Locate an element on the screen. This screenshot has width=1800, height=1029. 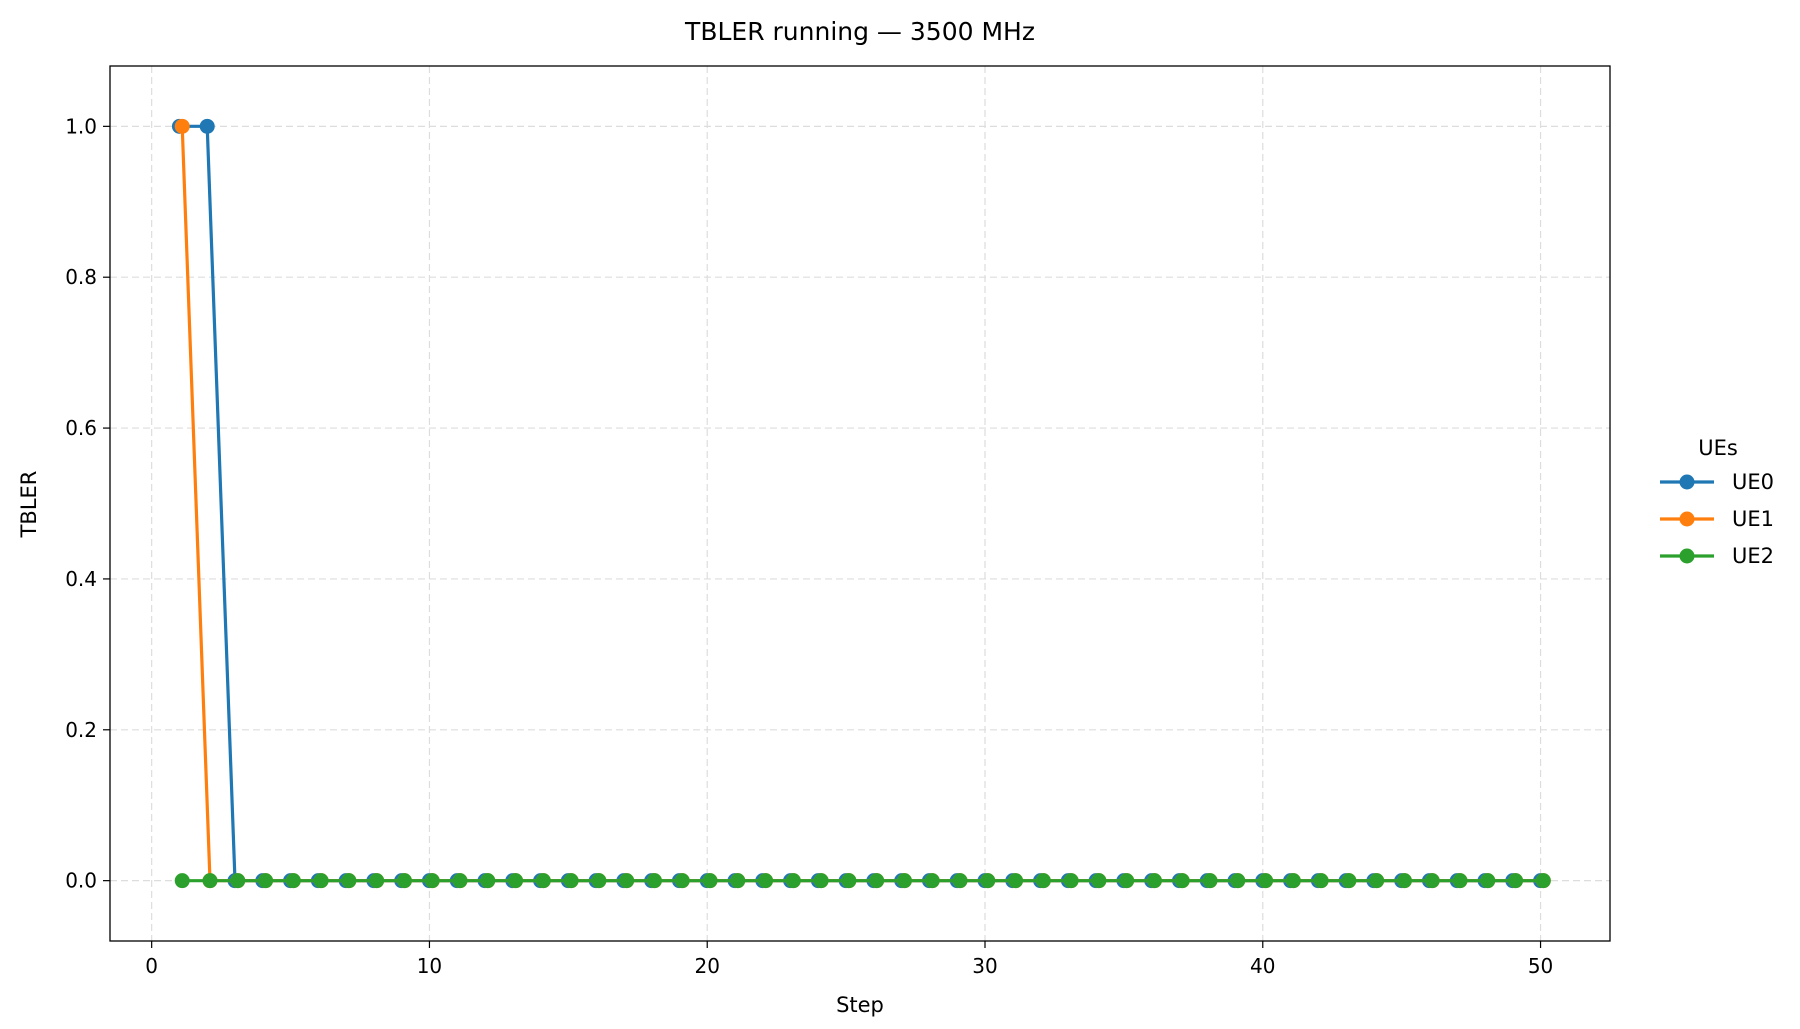
x-axis-label: Step is located at coordinates (860, 1005).